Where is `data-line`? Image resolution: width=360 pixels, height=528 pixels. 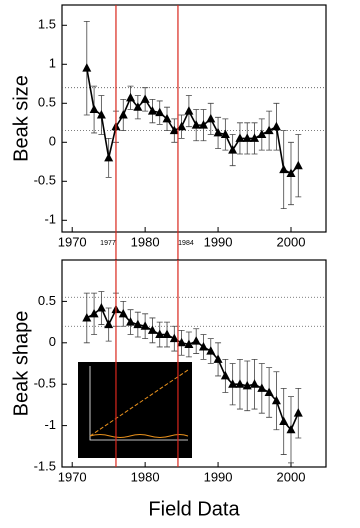
data-line is located at coordinates (192, 121).